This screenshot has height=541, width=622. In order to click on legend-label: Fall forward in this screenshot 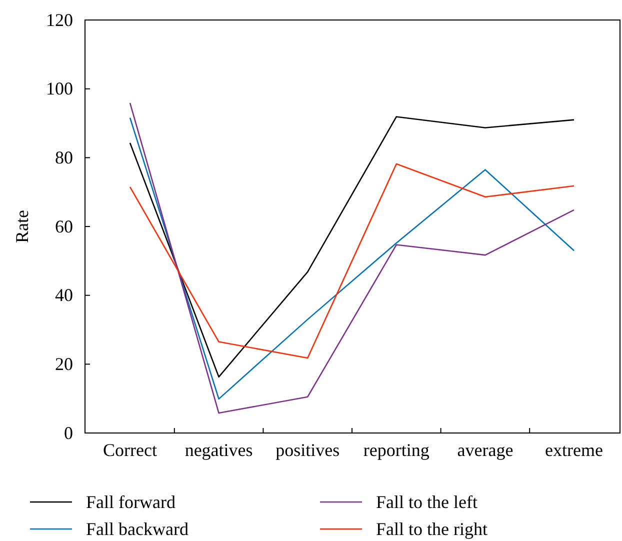, I will do `click(131, 502)`.